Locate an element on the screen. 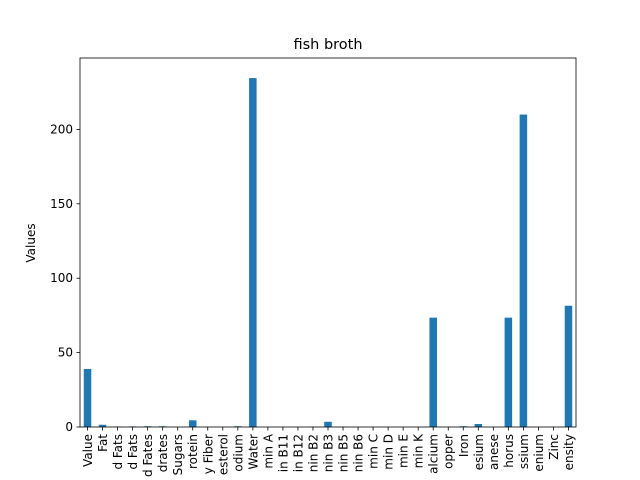 This screenshot has width=640, height=480. x-tick-label: Iron is located at coordinates (464, 445).